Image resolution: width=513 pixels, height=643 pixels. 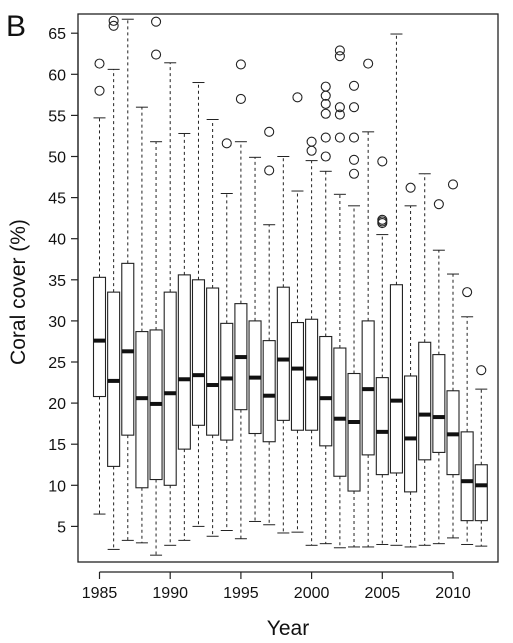 I want to click on y-tick-label-25: 25, so click(x=57, y=363).